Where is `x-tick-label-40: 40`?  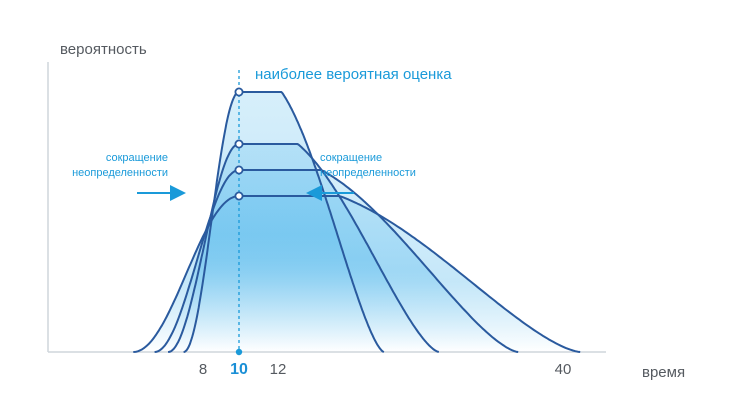
x-tick-label-40: 40 is located at coordinates (563, 369).